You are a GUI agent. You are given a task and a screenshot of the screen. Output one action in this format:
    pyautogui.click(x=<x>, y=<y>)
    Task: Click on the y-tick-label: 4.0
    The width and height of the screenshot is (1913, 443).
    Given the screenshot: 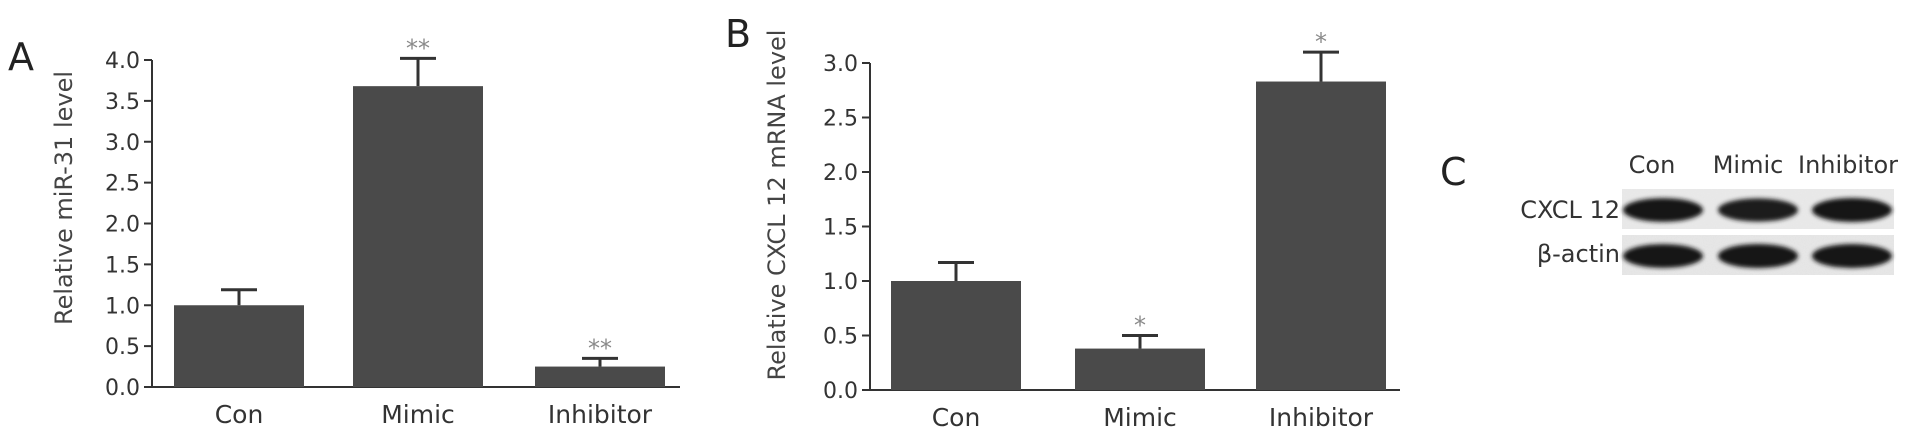 What is the action you would take?
    pyautogui.click(x=122, y=61)
    